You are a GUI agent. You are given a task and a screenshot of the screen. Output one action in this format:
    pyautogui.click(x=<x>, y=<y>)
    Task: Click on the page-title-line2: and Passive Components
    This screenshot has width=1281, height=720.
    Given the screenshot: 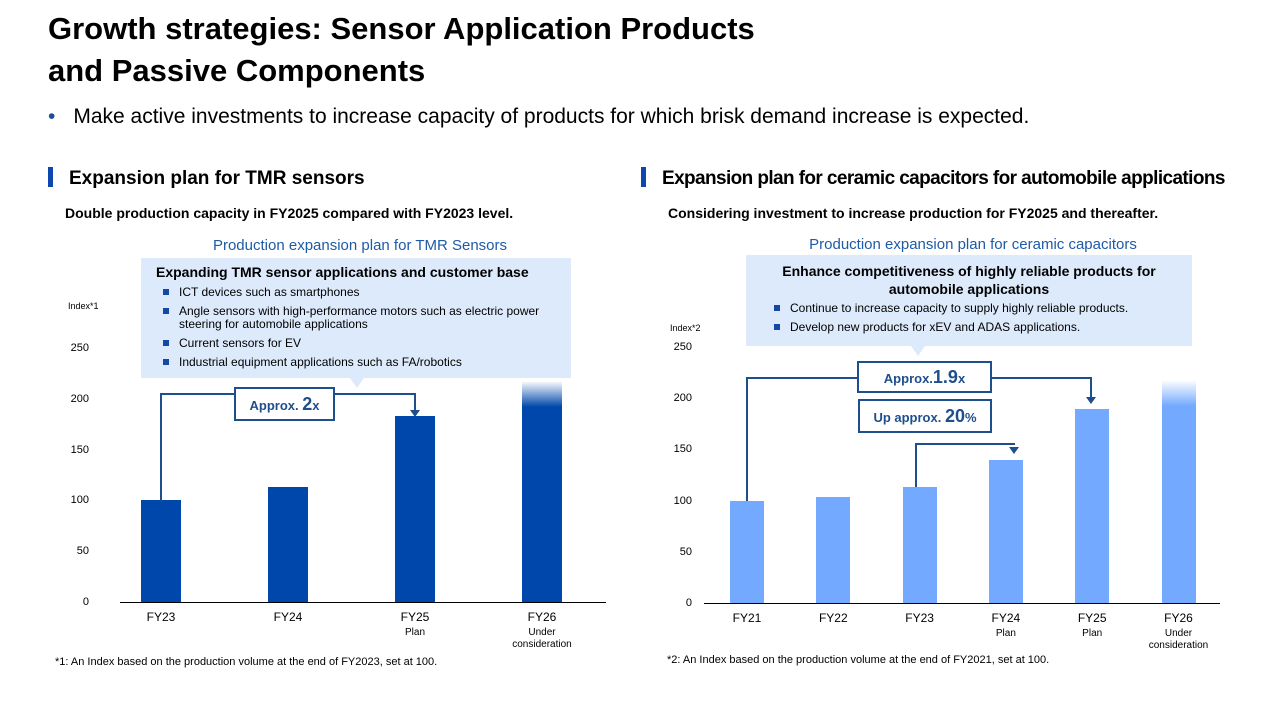 What is the action you would take?
    pyautogui.click(x=237, y=70)
    